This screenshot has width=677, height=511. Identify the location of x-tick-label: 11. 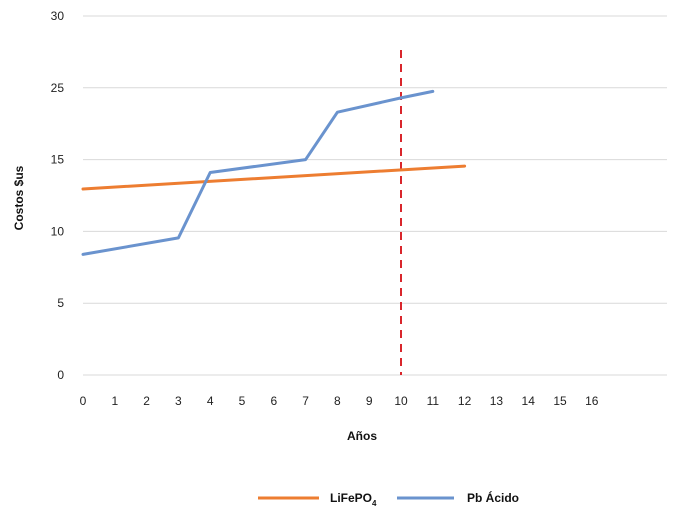
(433, 401).